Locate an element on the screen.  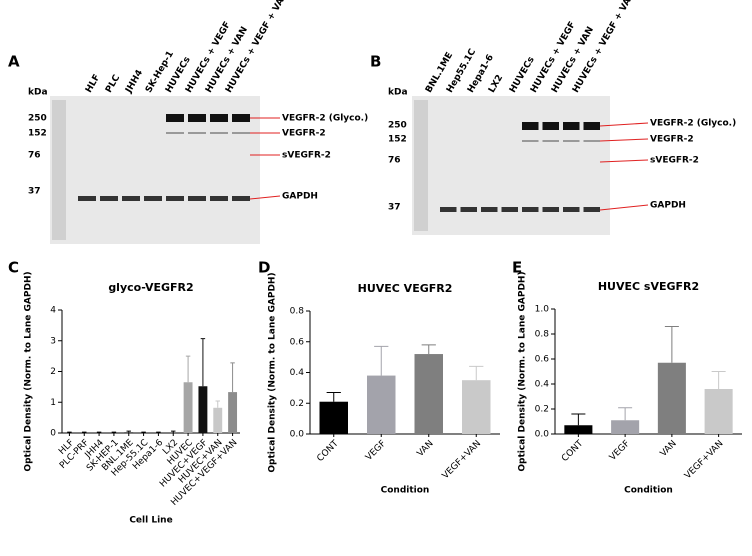
lane-label: HLF is located at coordinates (93, 84).